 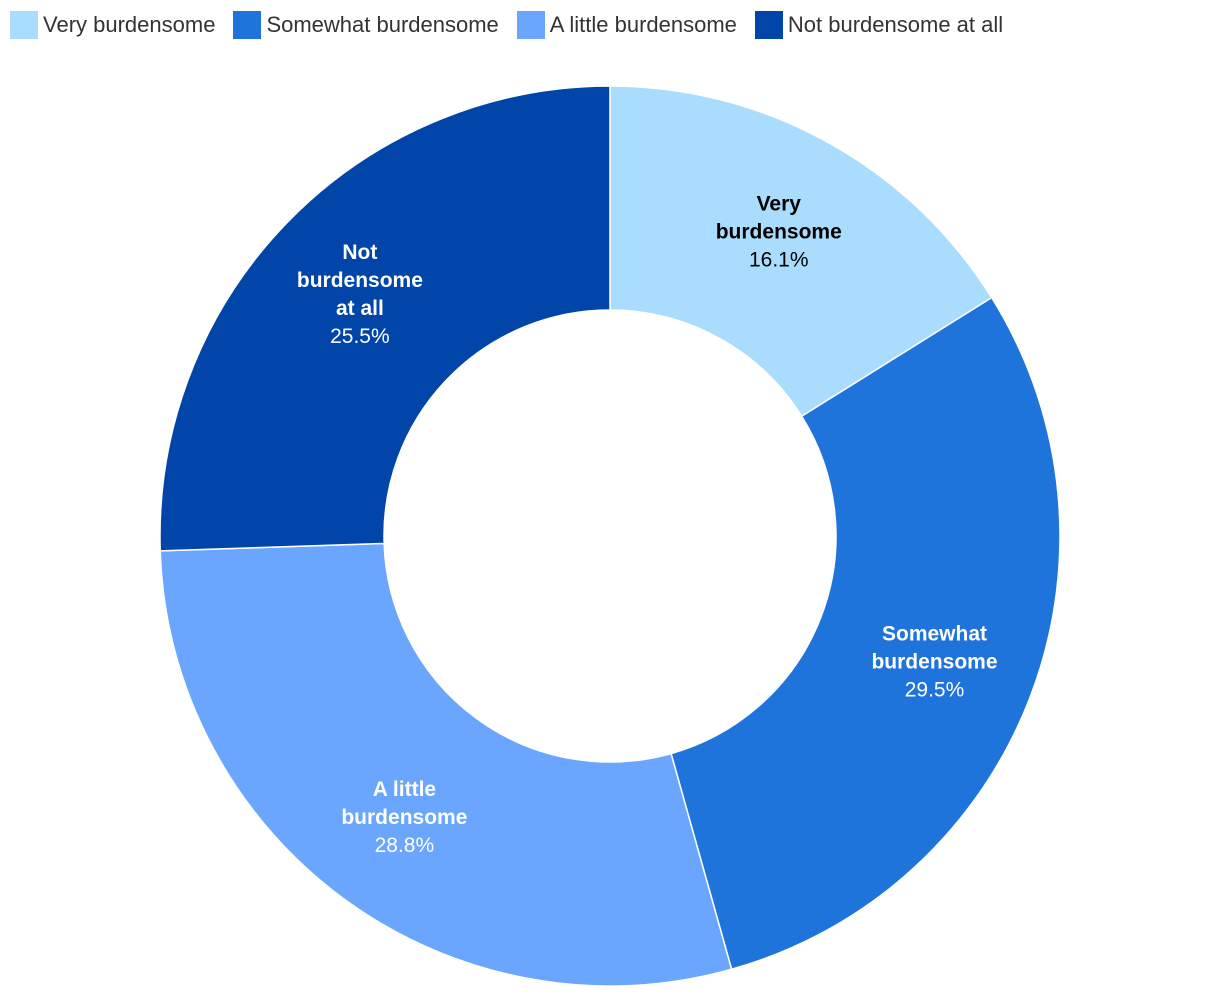 I want to click on slice-value-label: 28.8%, so click(x=405, y=845).